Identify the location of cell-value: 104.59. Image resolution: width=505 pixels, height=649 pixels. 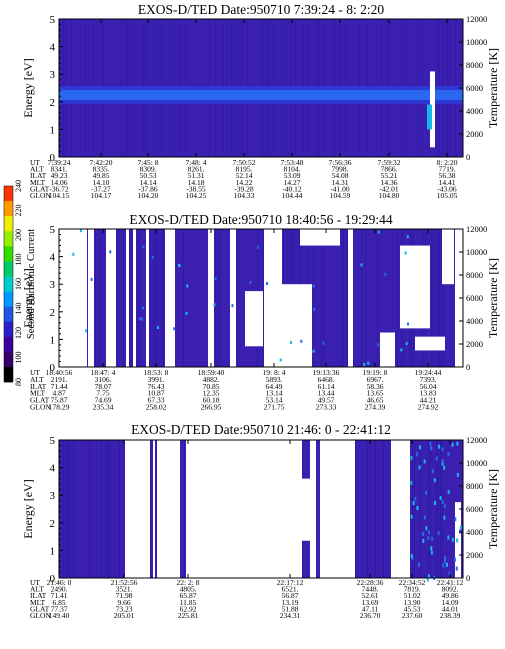
(340, 195).